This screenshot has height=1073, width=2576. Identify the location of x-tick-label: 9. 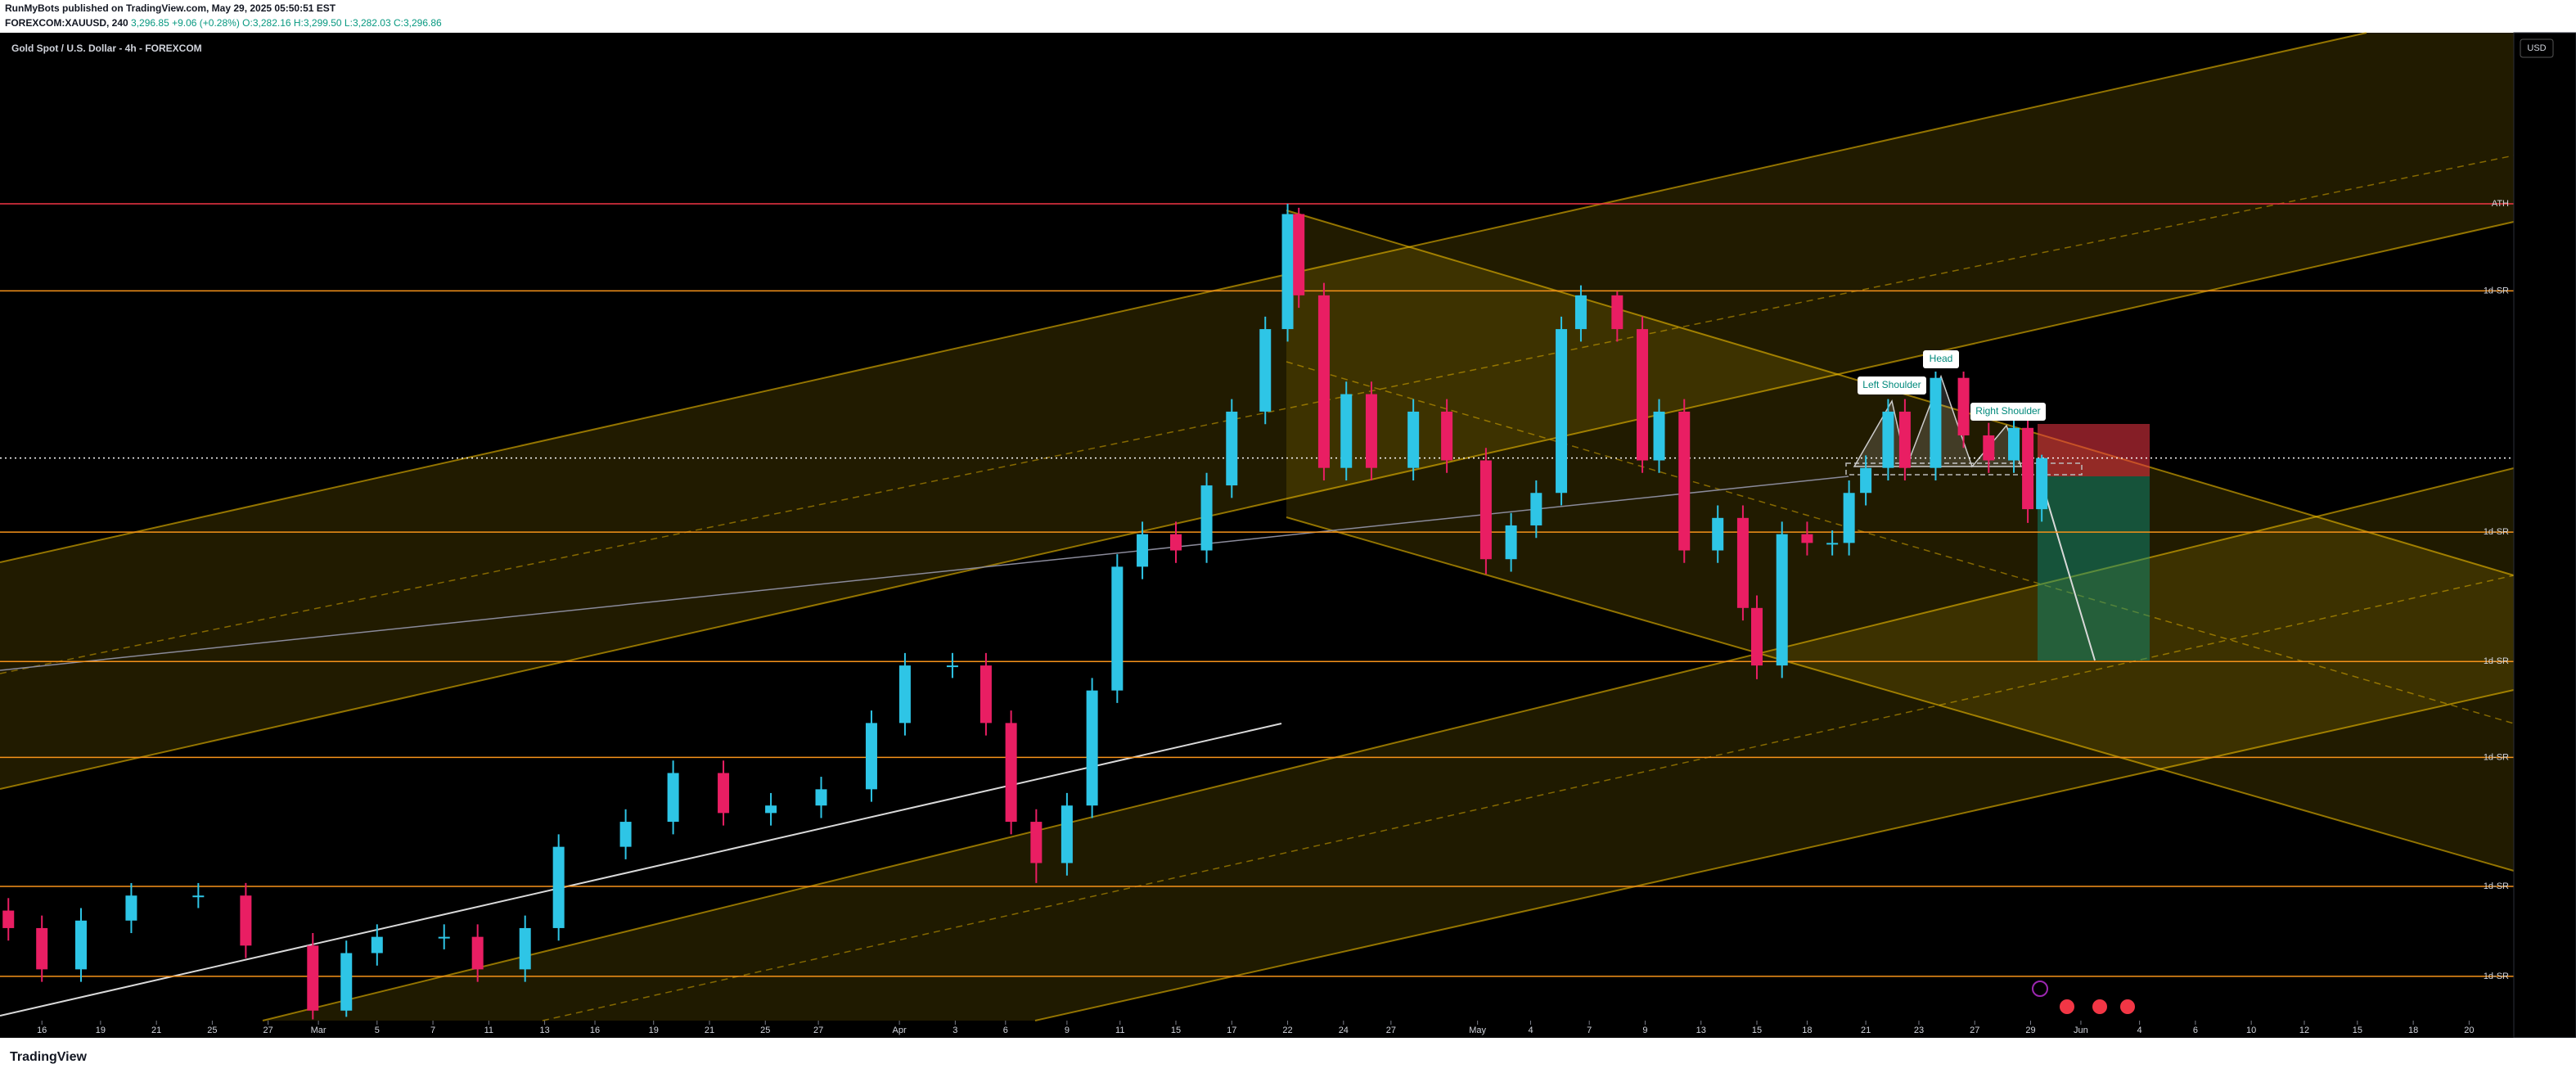
(1644, 1030).